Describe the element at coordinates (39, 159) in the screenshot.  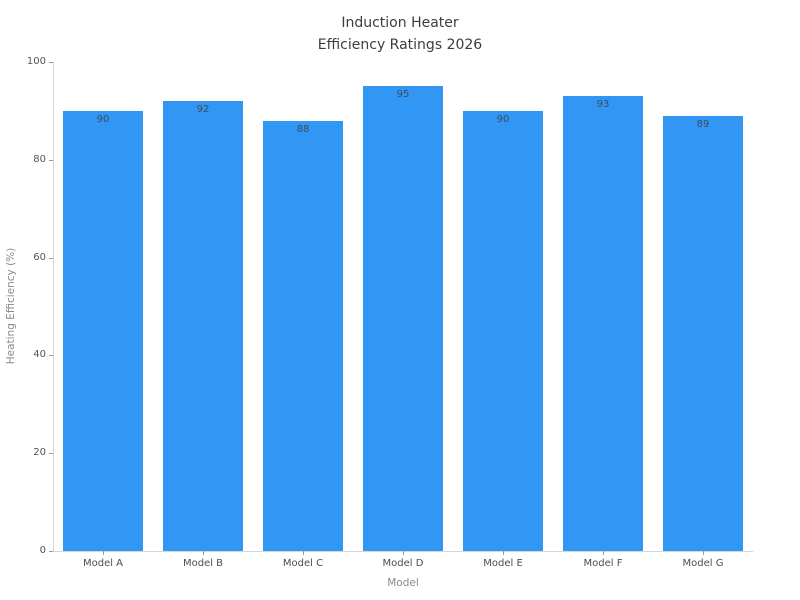
I see `y-tick-label-80: 80` at that location.